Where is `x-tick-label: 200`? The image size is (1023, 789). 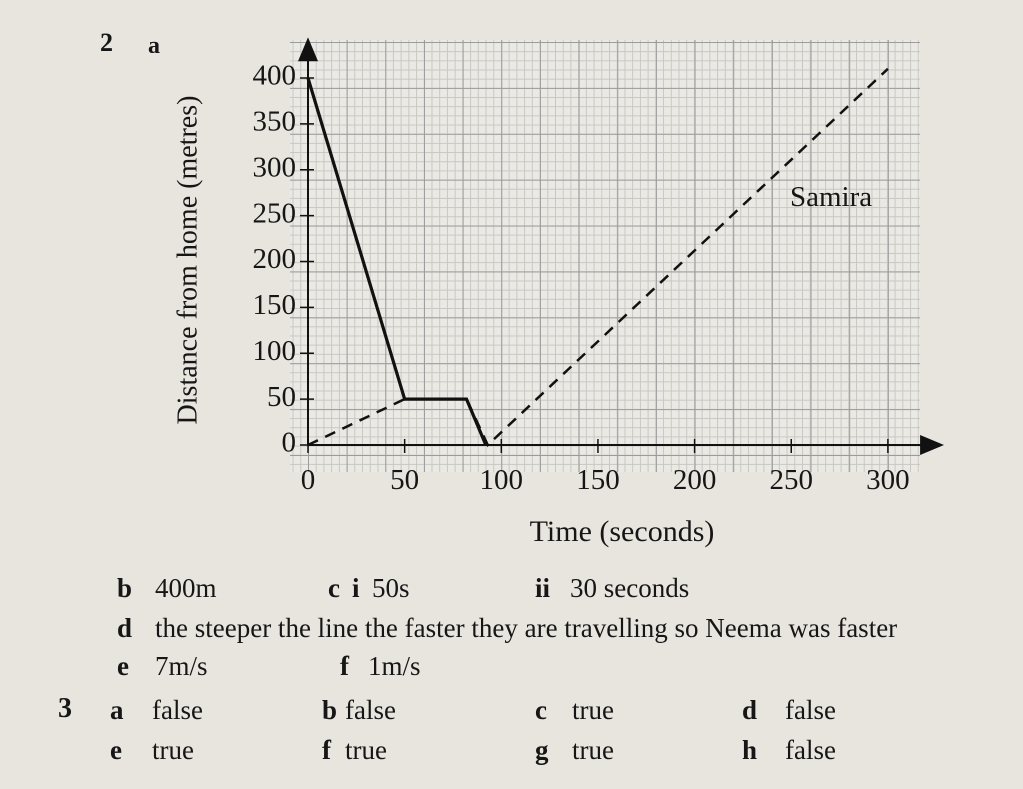 x-tick-label: 200 is located at coordinates (695, 480).